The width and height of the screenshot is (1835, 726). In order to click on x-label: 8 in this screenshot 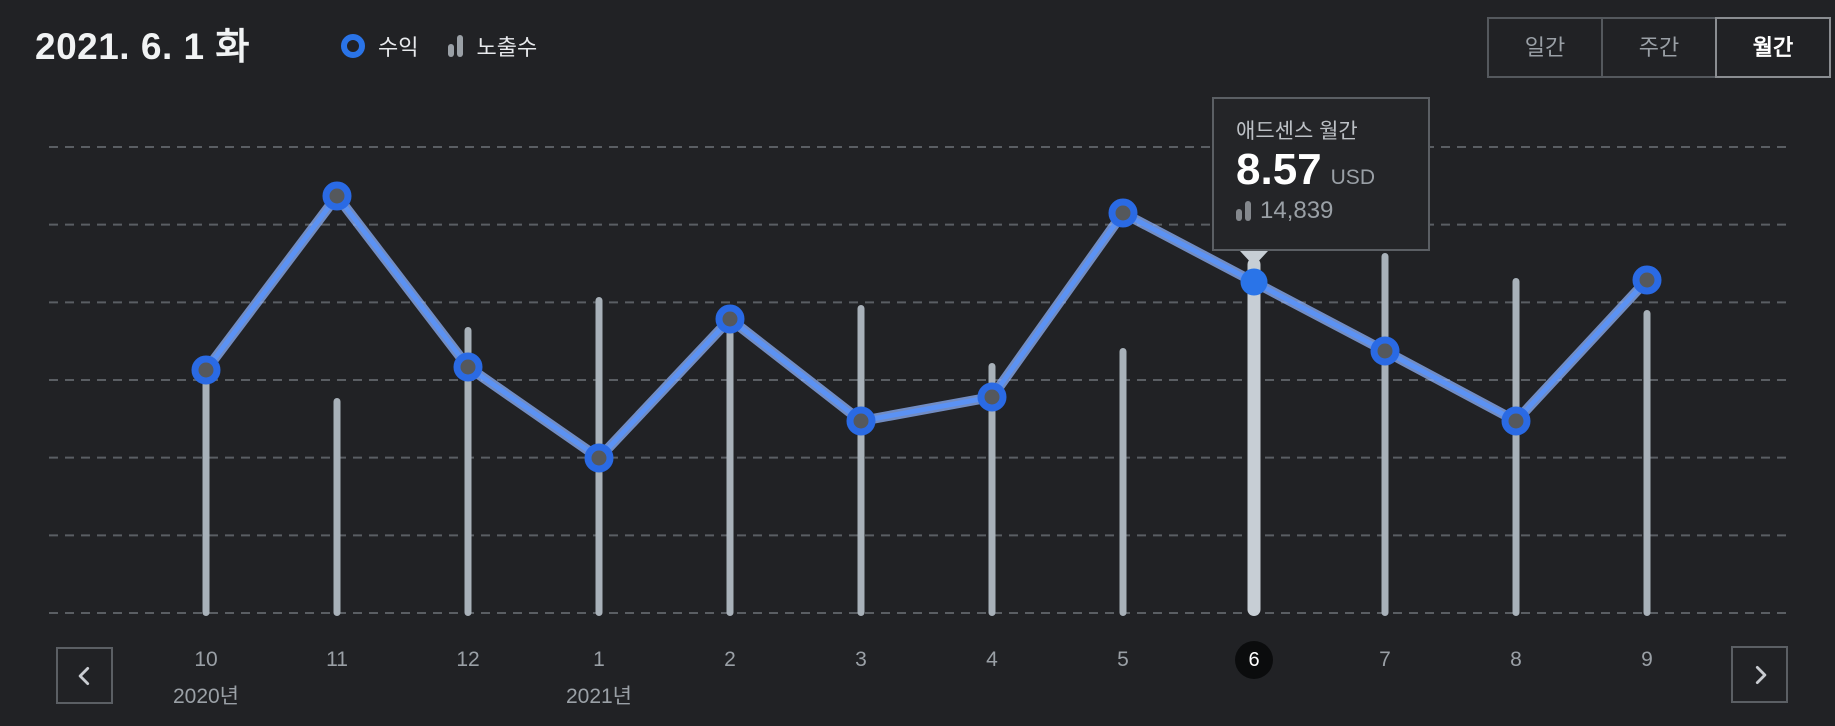, I will do `click(1516, 659)`.